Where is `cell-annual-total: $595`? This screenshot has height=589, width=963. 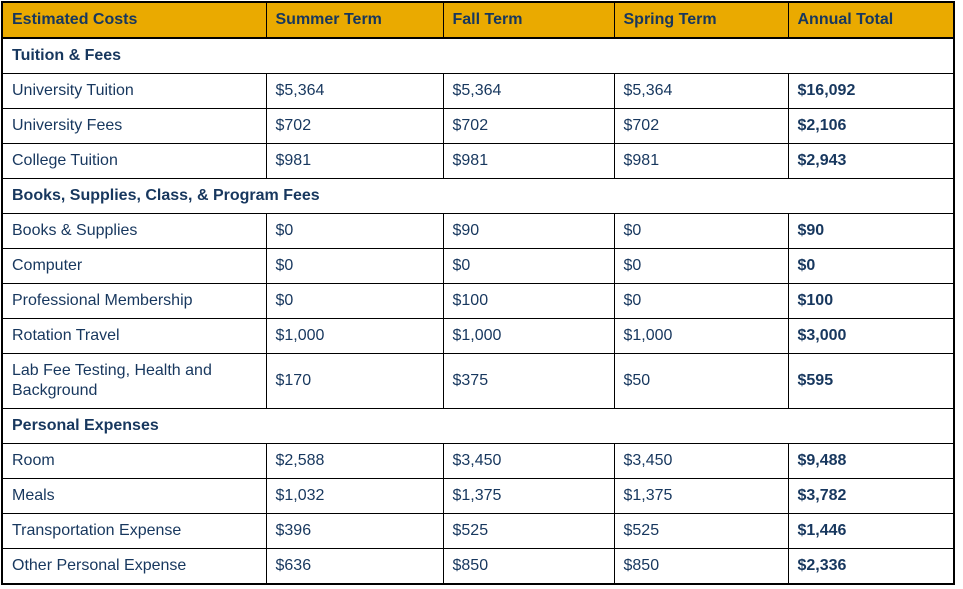 cell-annual-total: $595 is located at coordinates (871, 381).